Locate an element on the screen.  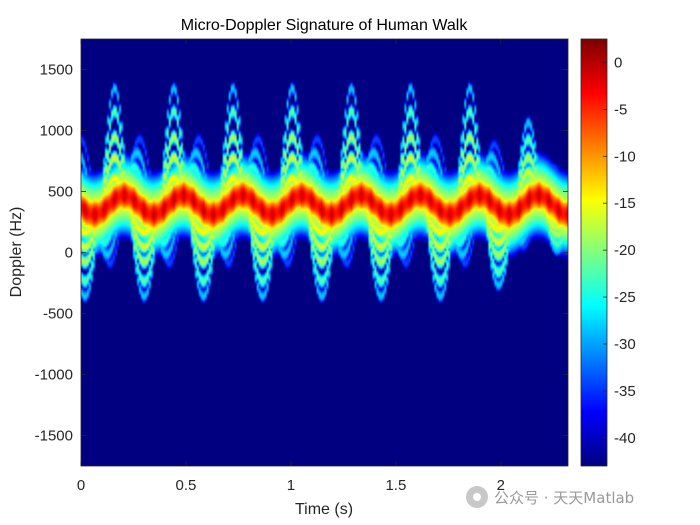
colorbar-gradient is located at coordinates (594, 252).